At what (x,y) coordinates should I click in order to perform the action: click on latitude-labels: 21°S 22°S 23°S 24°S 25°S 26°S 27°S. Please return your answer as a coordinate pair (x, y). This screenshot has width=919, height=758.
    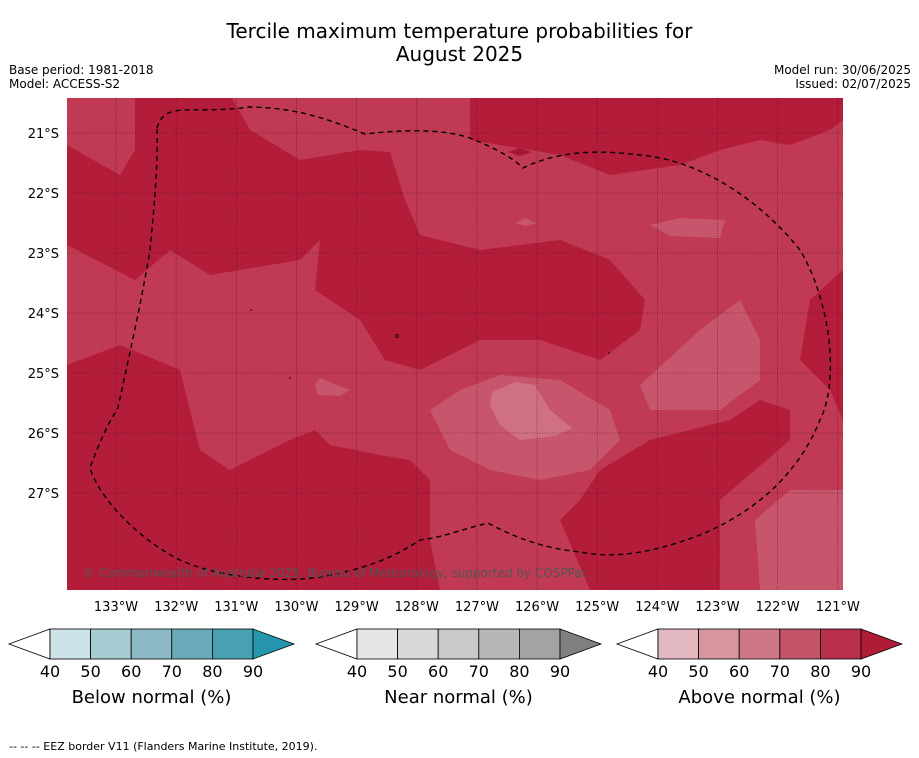
    Looking at the image, I should click on (43, 314).